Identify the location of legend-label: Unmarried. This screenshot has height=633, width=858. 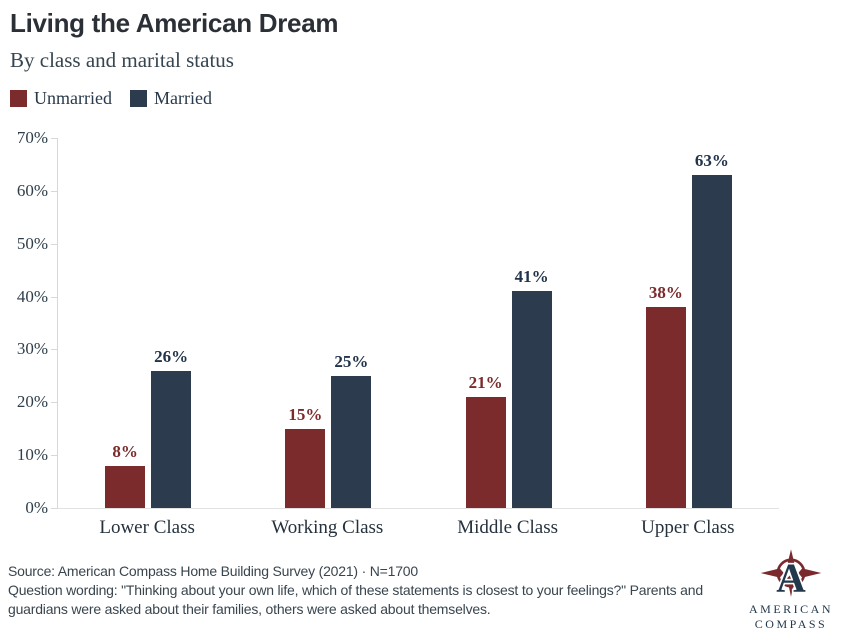
(73, 98).